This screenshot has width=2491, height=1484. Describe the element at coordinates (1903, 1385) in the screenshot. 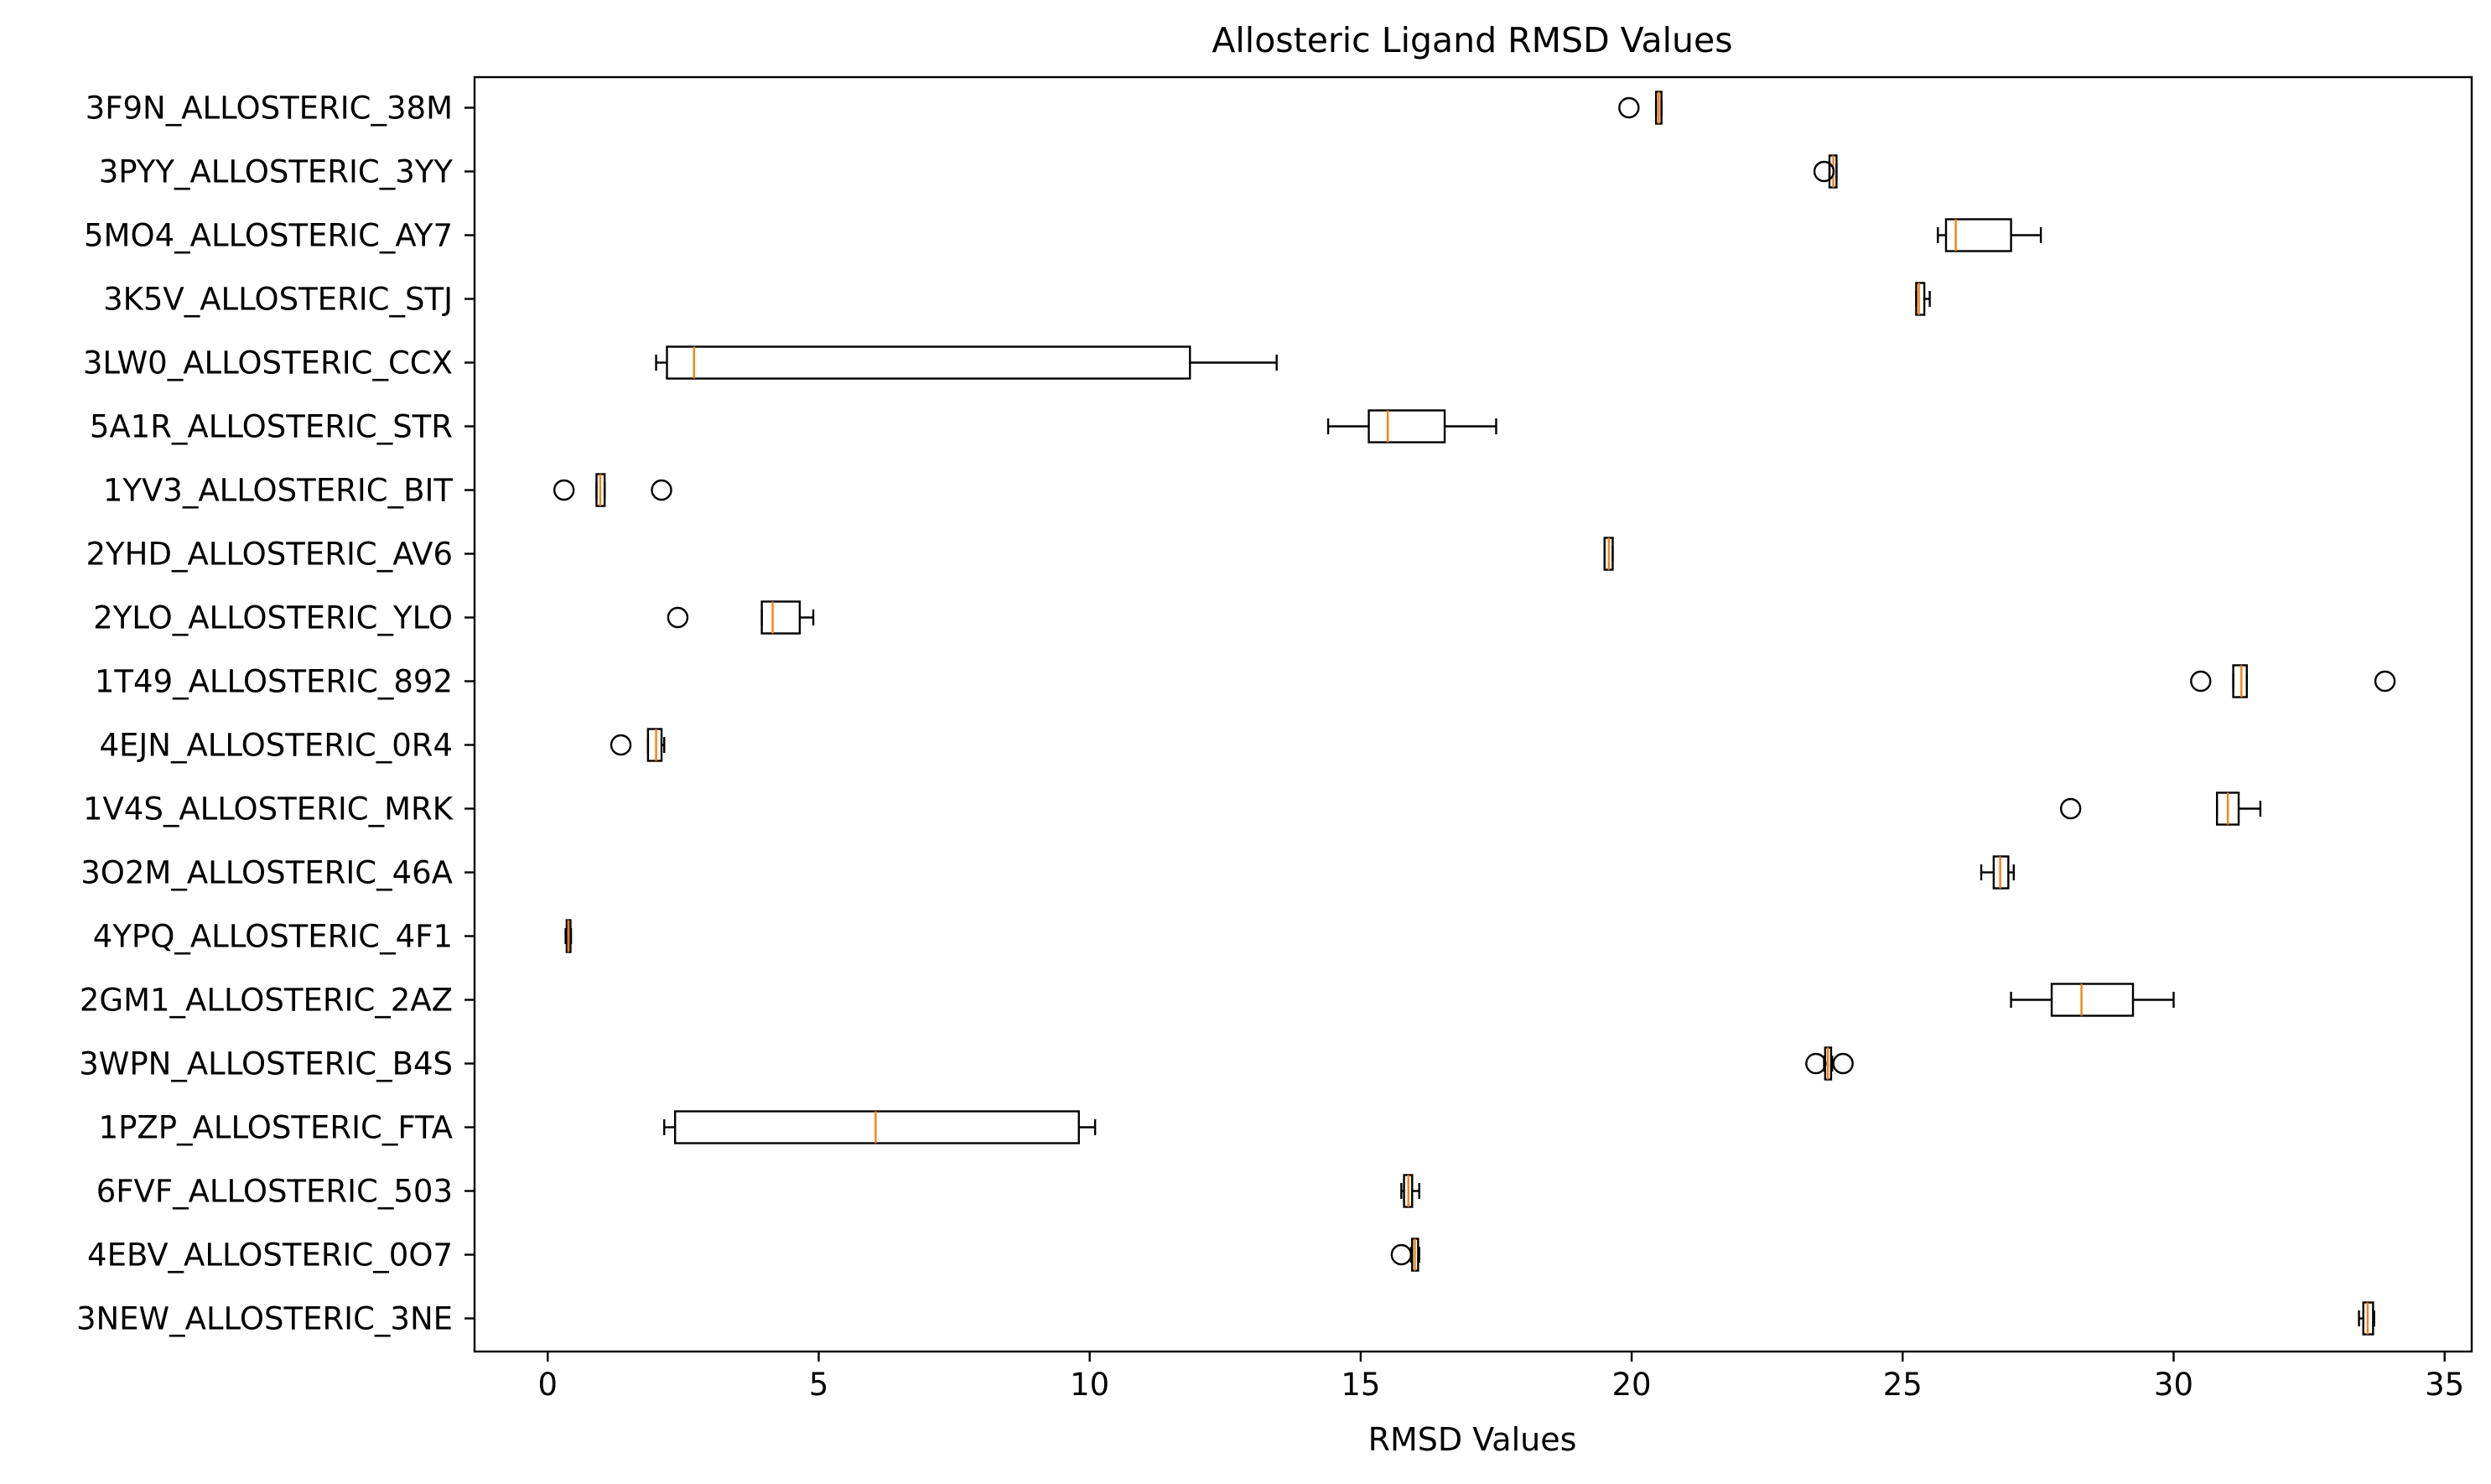

I see `x-tick-label: 25` at that location.